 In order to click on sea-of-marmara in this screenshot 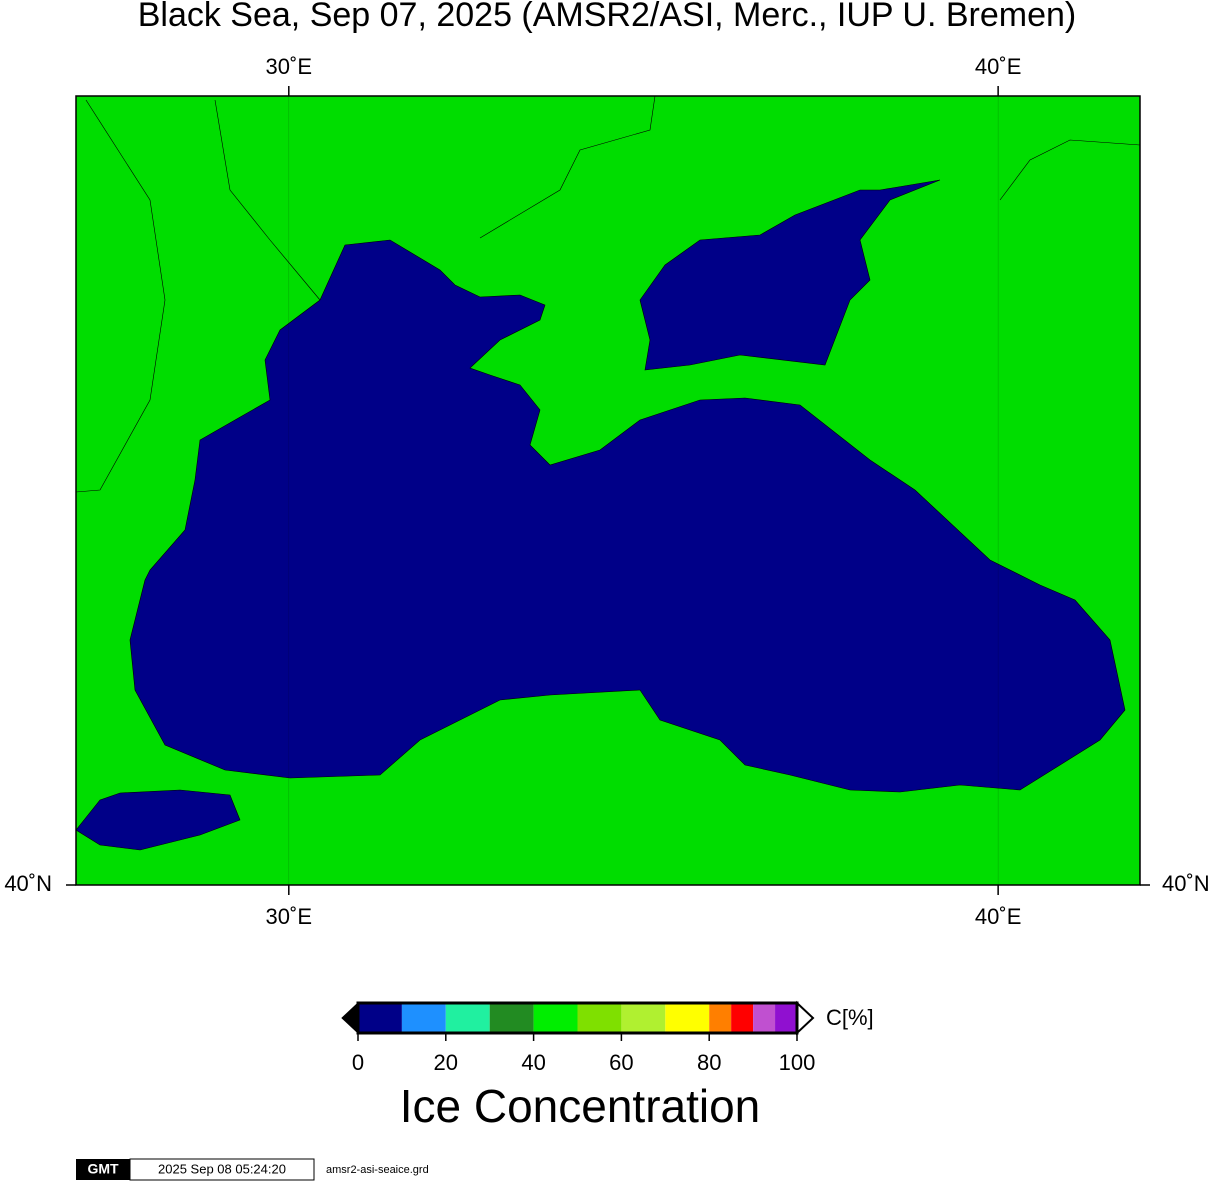, I will do `click(158, 820)`.